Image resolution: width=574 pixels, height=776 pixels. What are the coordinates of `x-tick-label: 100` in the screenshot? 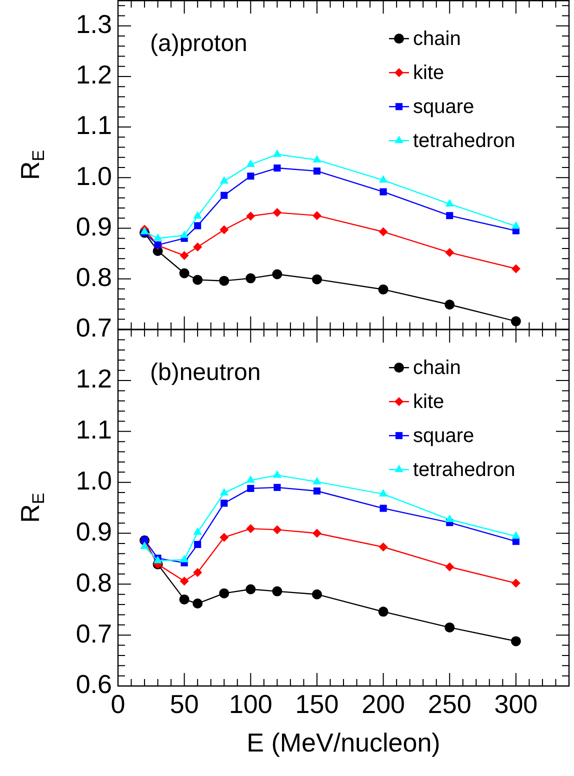 It's located at (250, 703).